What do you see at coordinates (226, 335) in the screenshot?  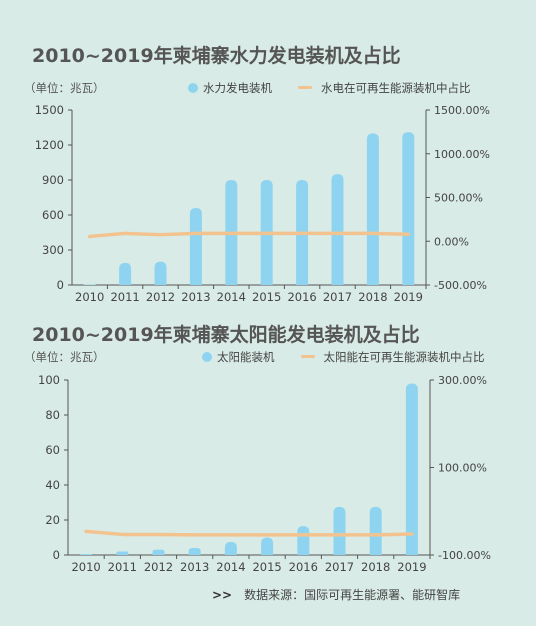 I see `chart-title-solar: 2010~2019年柬埔寨太阳能发电装机及占比` at bounding box center [226, 335].